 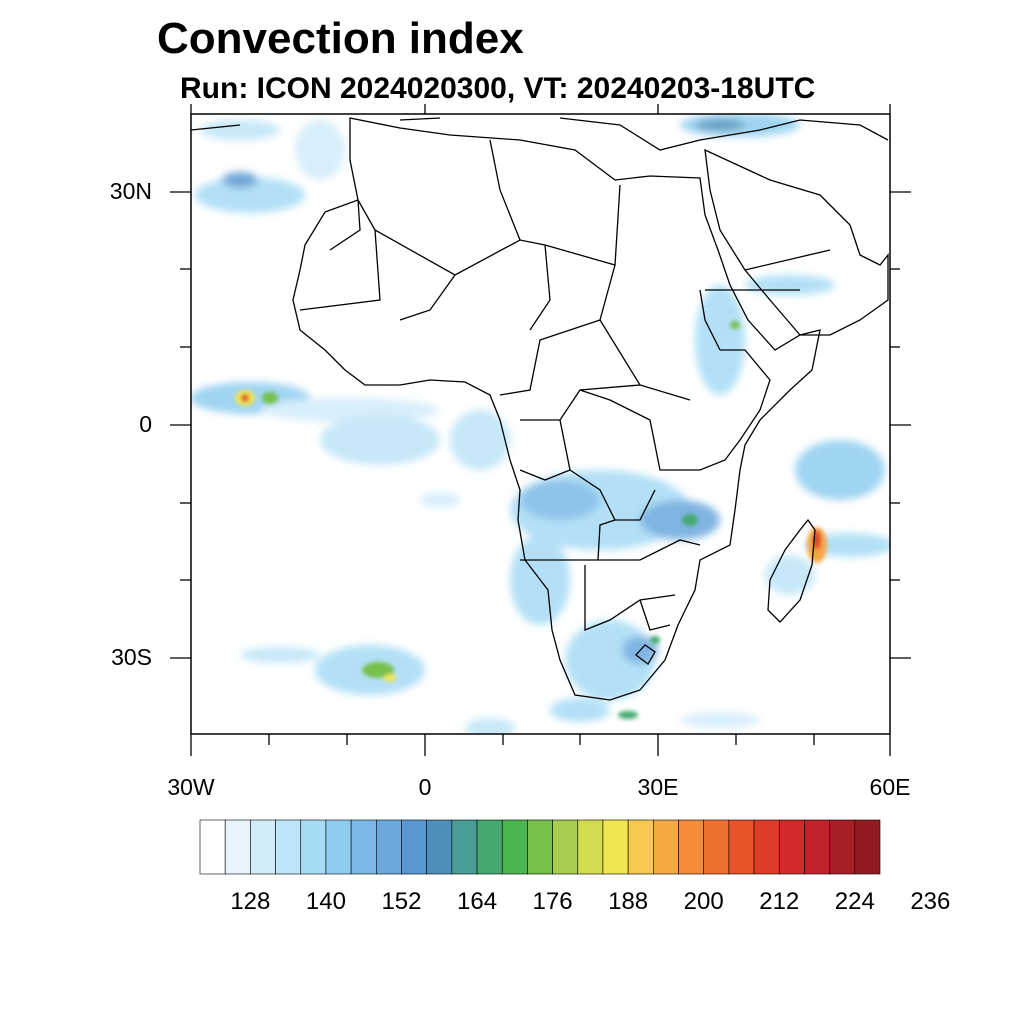 I want to click on colorbar-tick-label: 188, so click(x=628, y=901).